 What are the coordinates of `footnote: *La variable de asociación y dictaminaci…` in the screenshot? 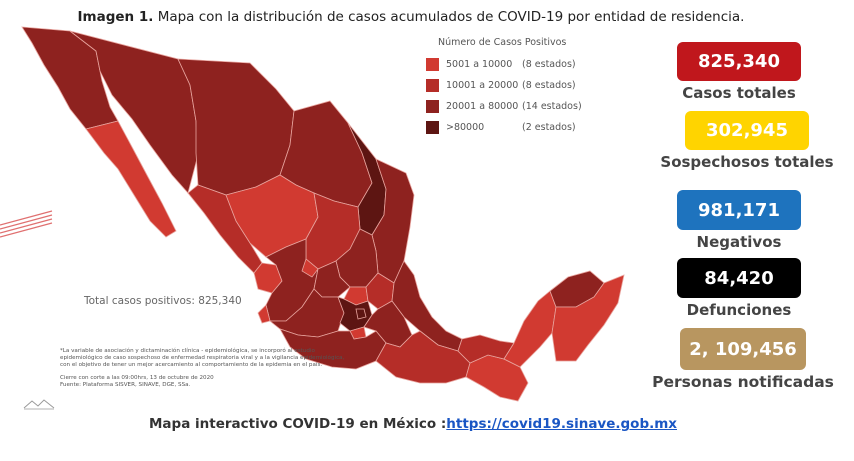 It's located at (225, 368).